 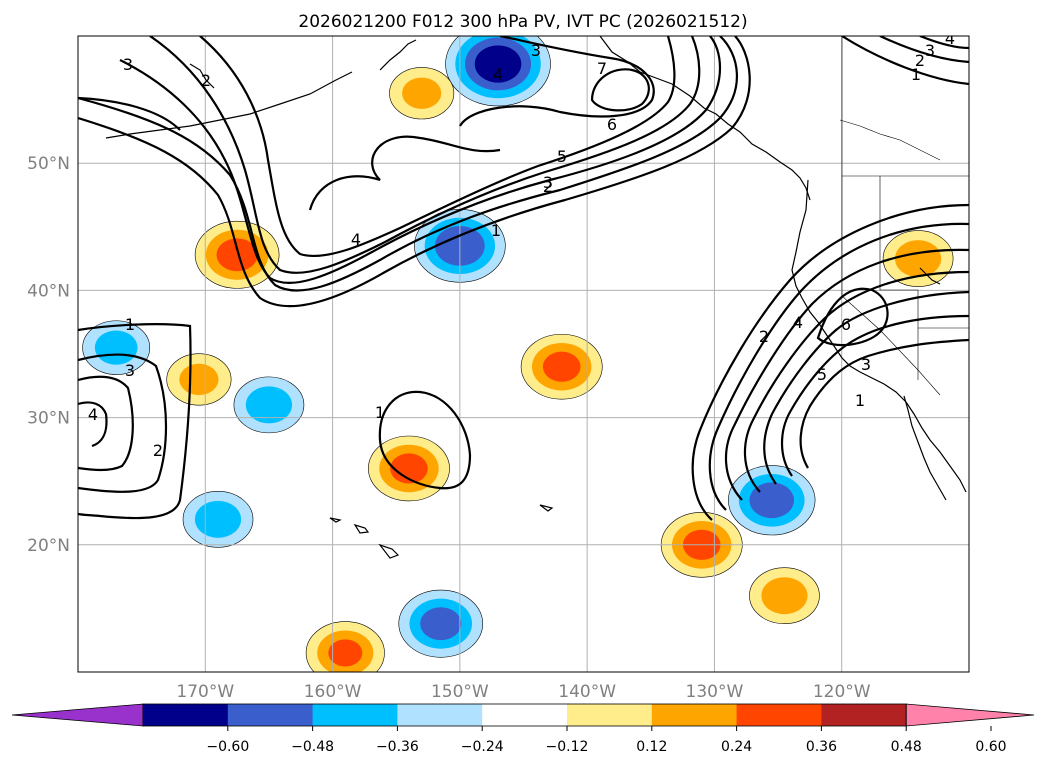 I want to click on contour-value-label: 7, so click(x=602, y=68).